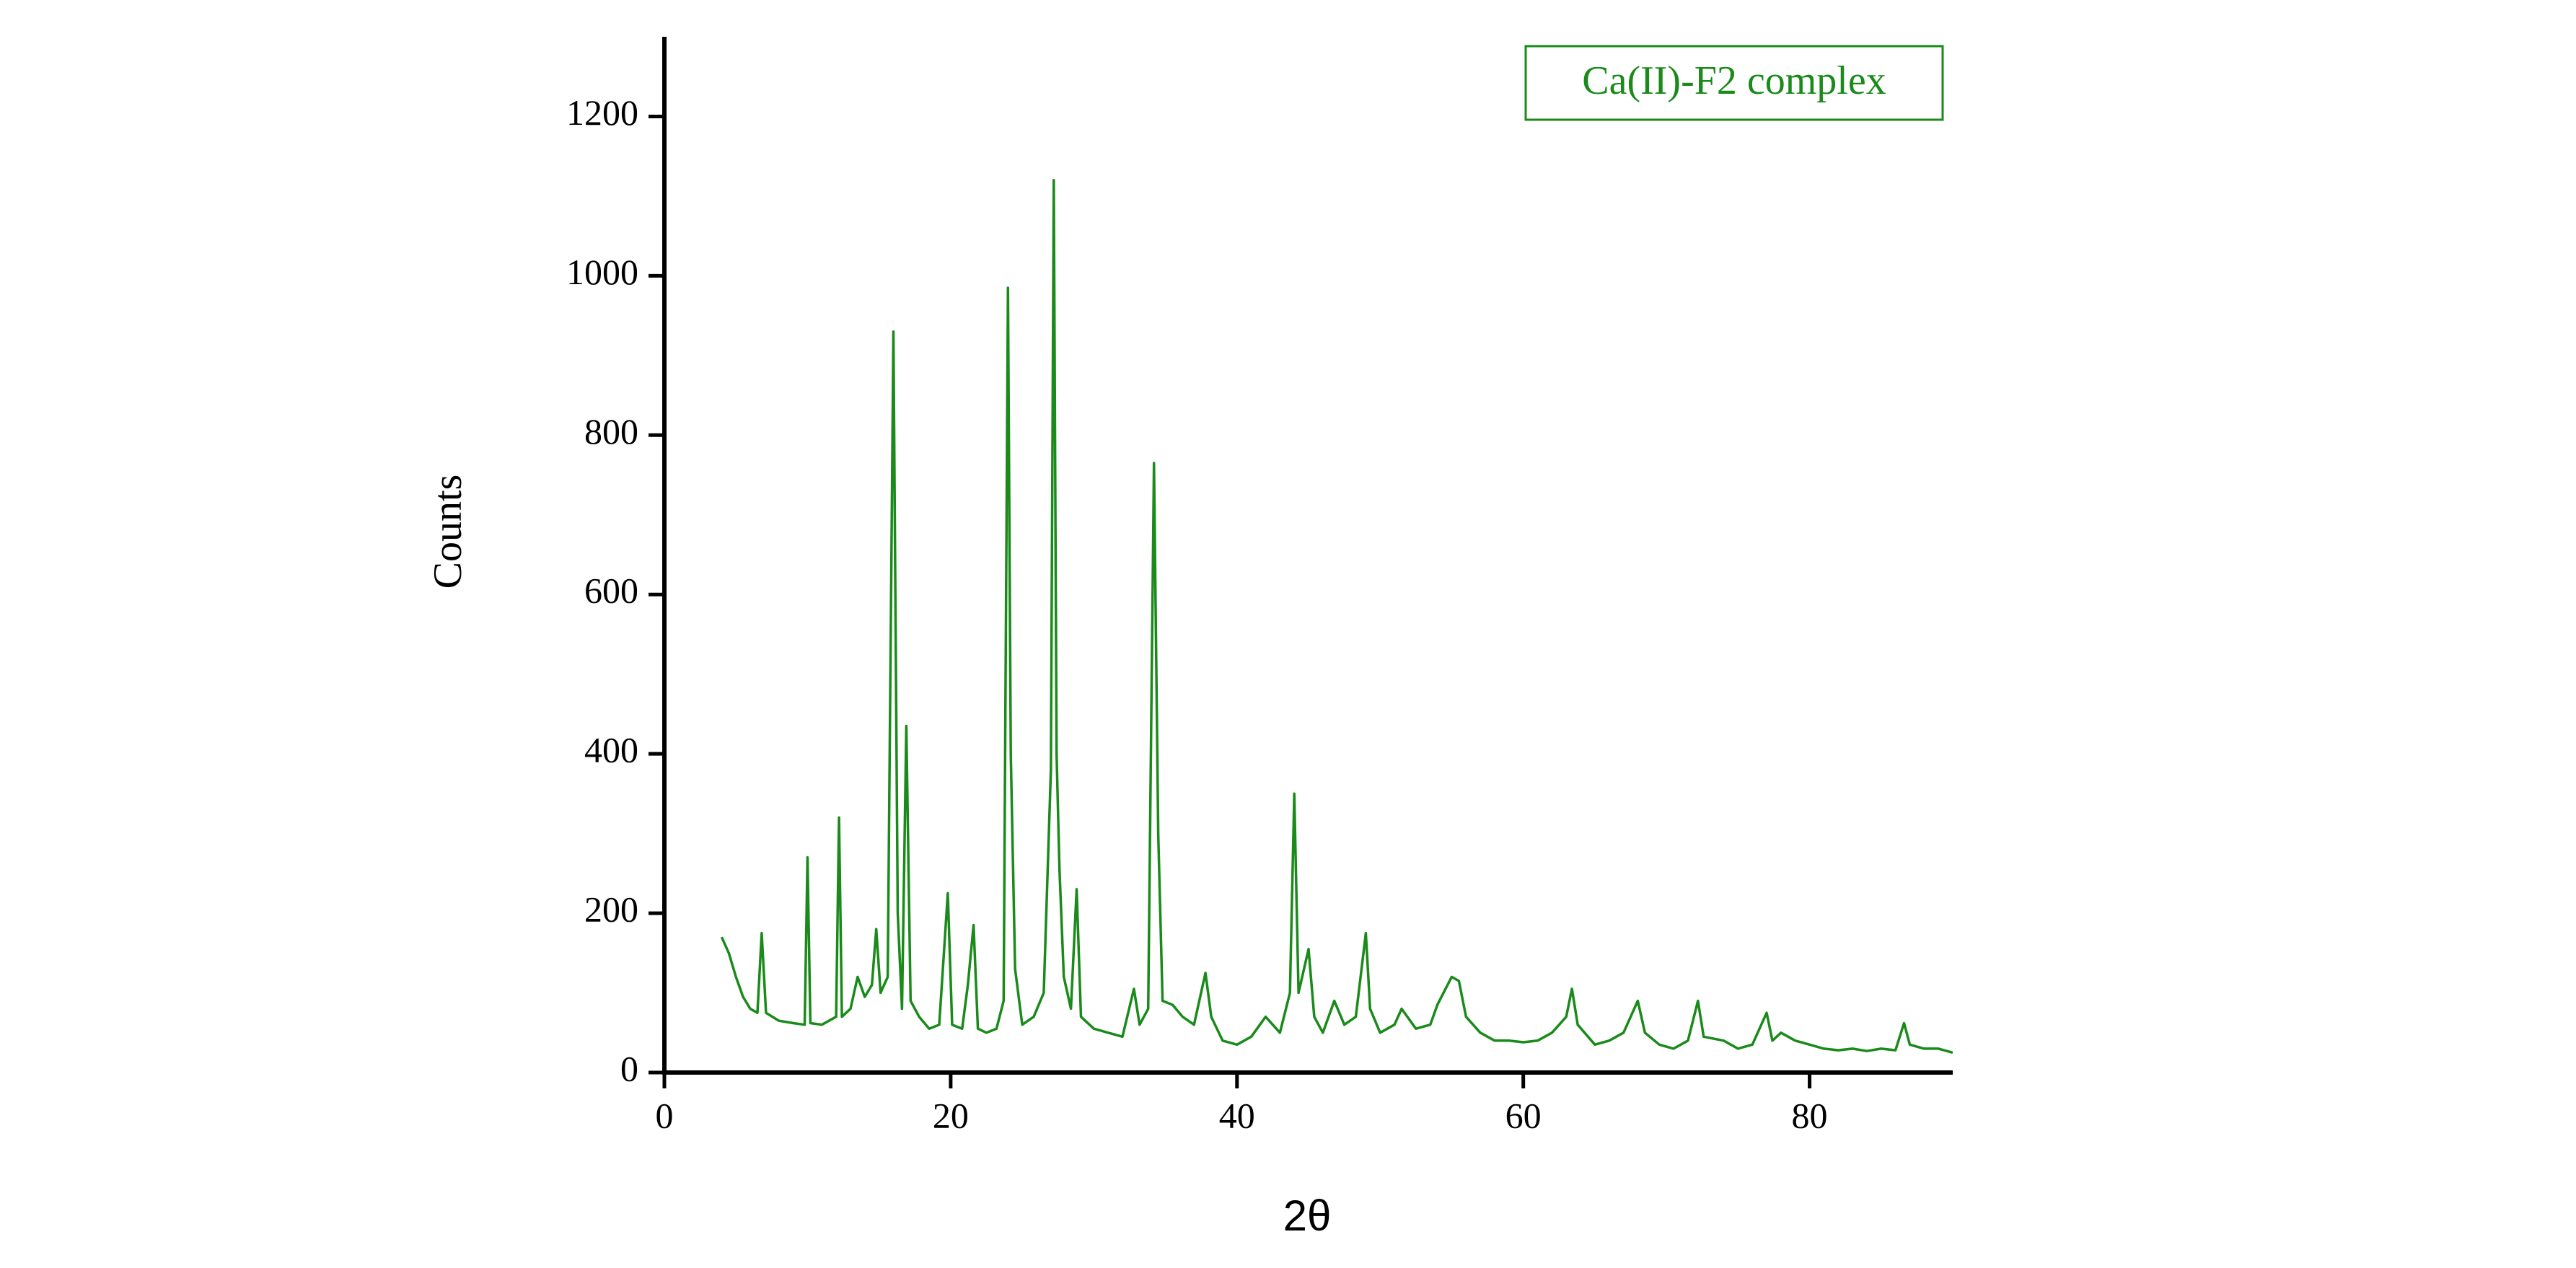  What do you see at coordinates (611, 591) in the screenshot?
I see `y-tick-label: 600` at bounding box center [611, 591].